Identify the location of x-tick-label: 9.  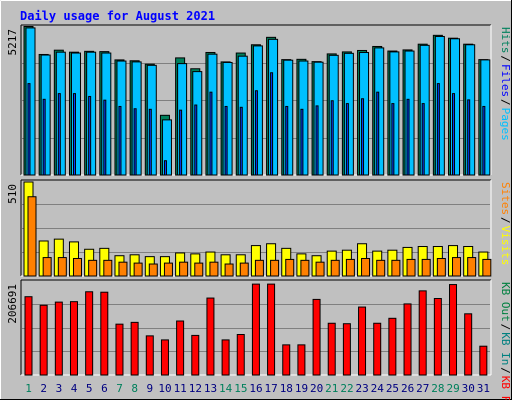
(150, 388).